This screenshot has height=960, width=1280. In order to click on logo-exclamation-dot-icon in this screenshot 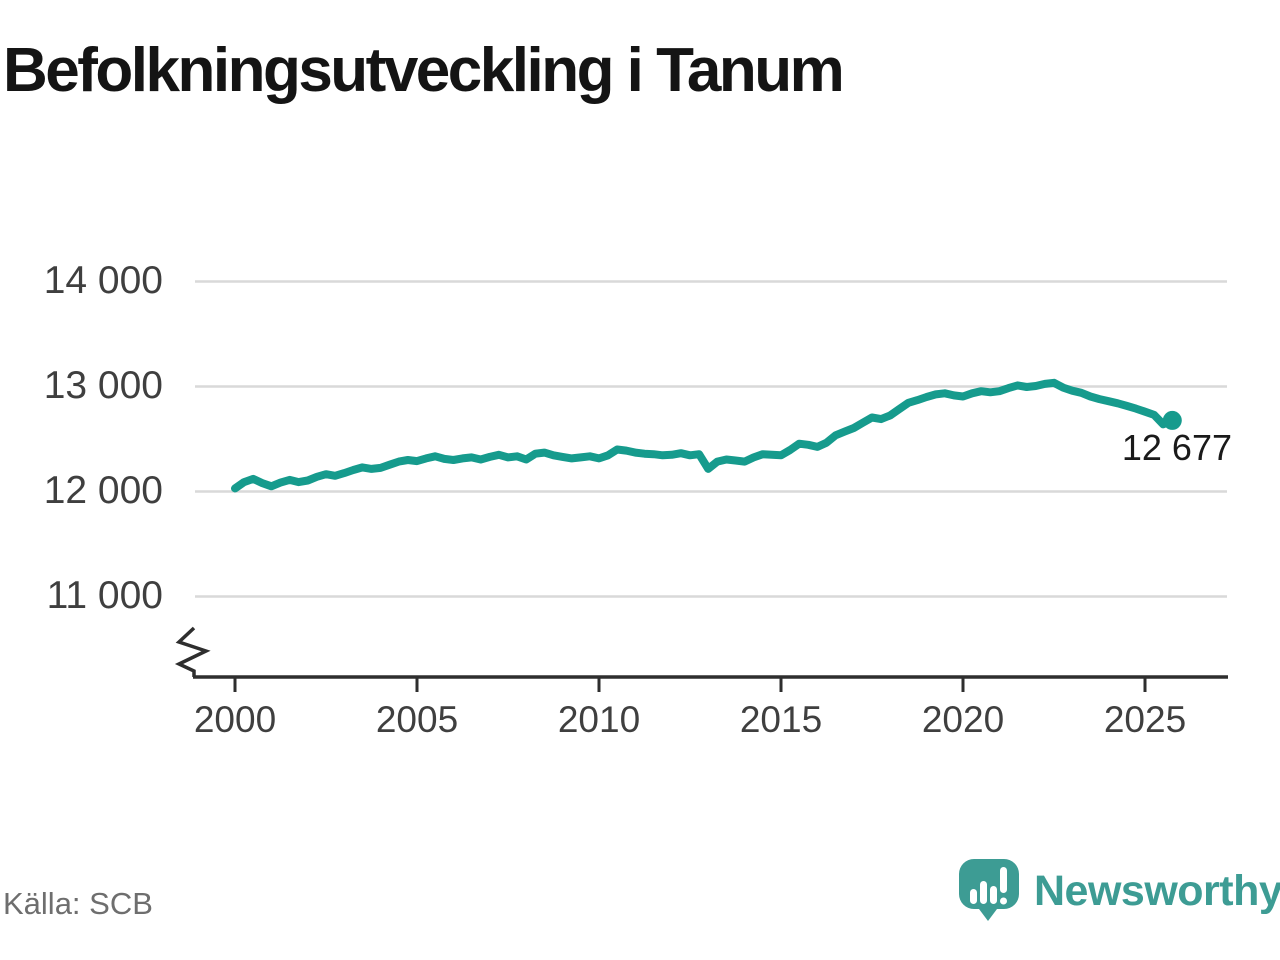, I will do `click(1003, 901)`.